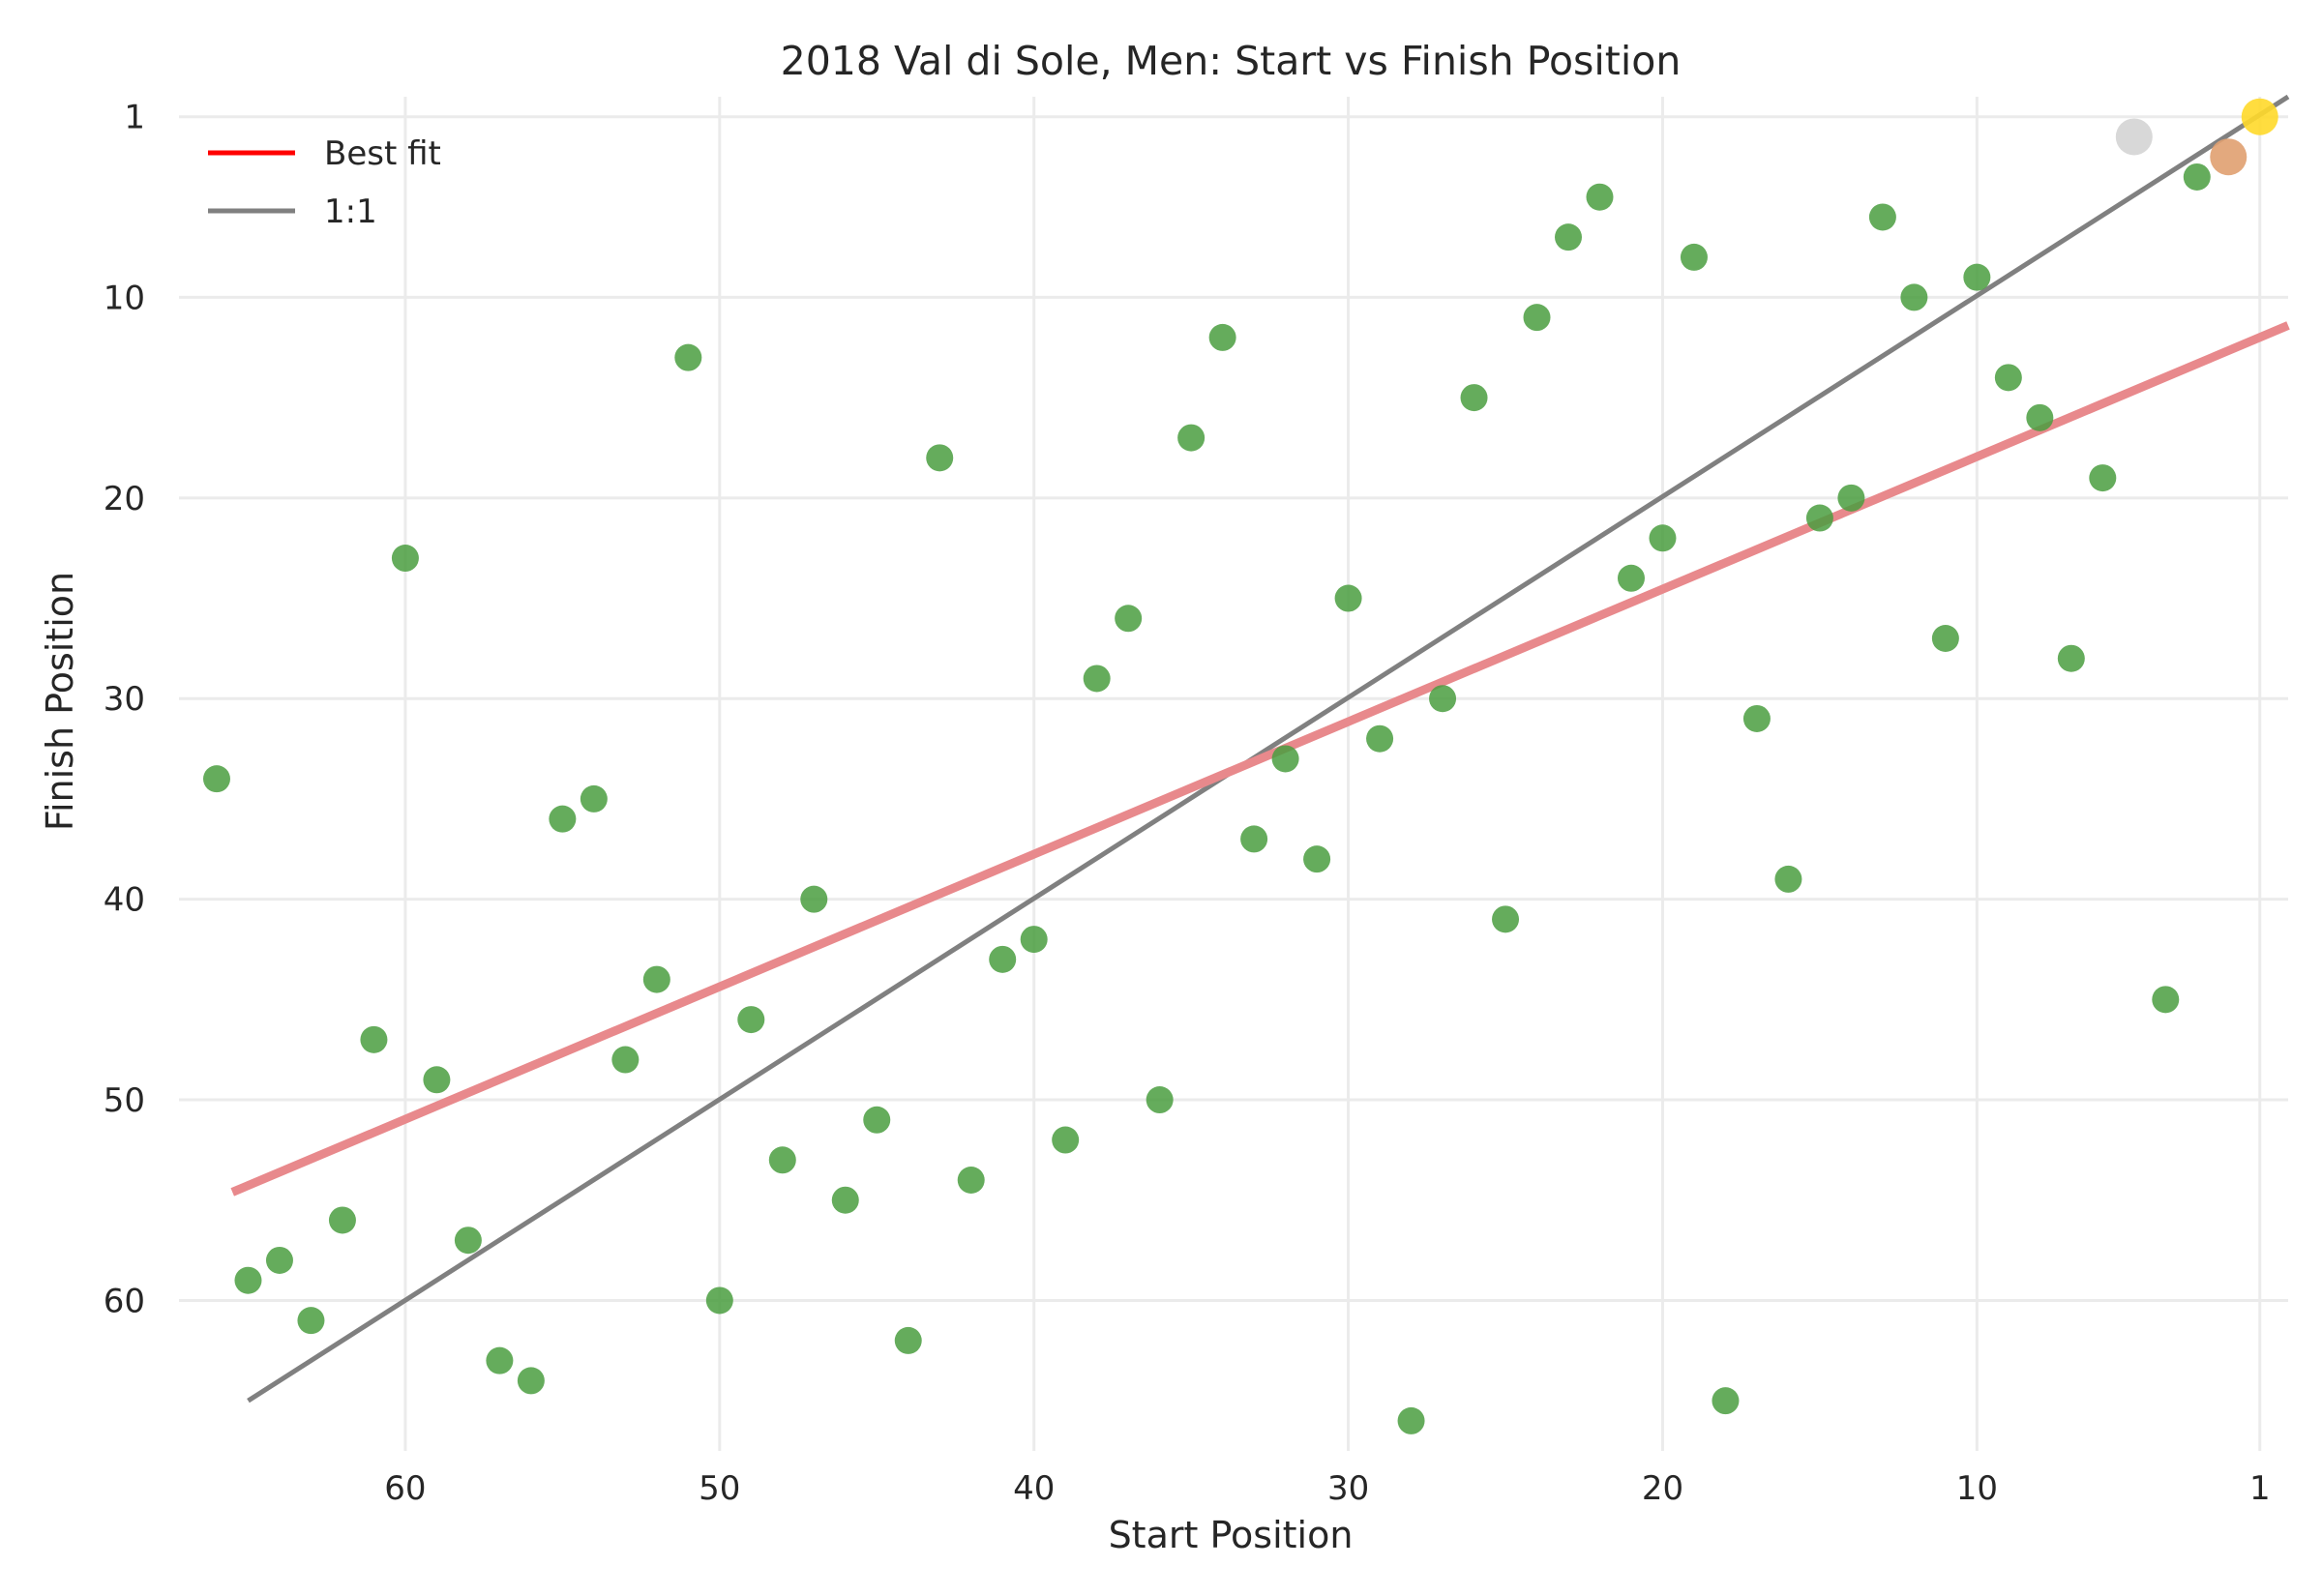  Describe the element at coordinates (60, 701) in the screenshot. I see `y-axis-label: Finish Position` at that location.